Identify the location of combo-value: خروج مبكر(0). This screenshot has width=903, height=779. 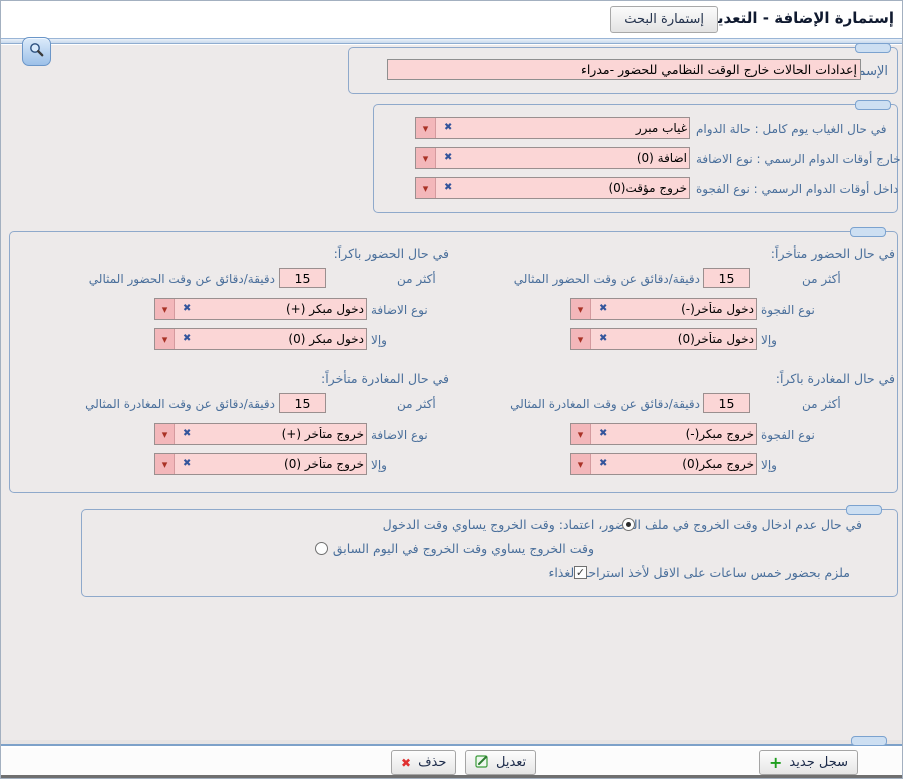
(718, 464).